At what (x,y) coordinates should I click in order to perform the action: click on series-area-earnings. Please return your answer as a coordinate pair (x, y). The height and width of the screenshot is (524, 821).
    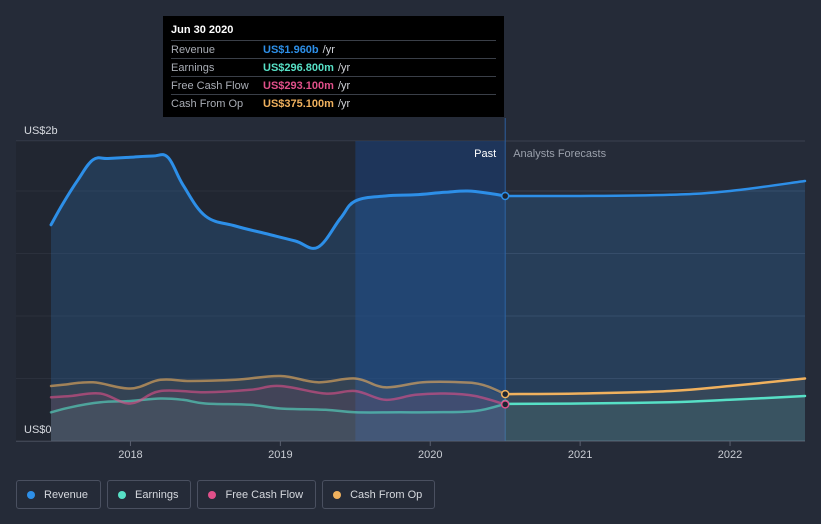
    Looking at the image, I should click on (427, 418).